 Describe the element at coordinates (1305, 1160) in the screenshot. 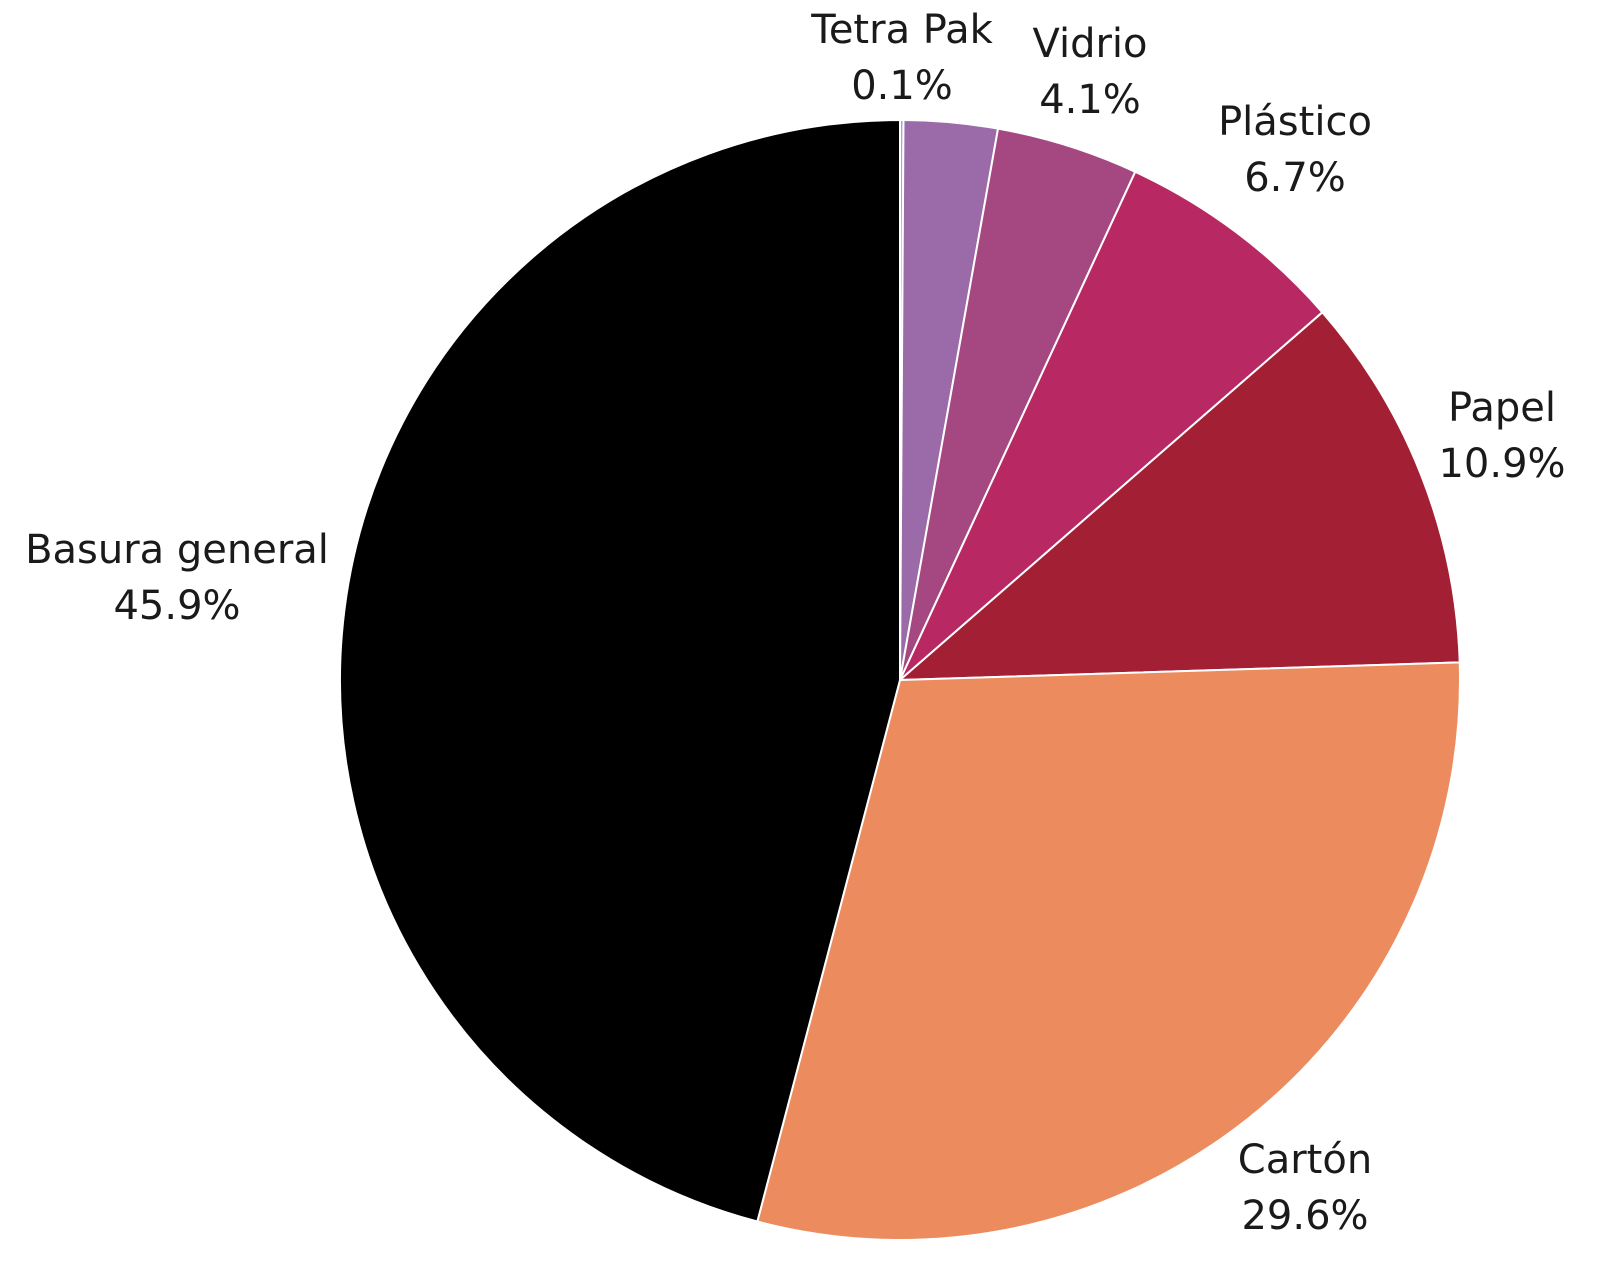

I see `slice-label: Cartón` at that location.